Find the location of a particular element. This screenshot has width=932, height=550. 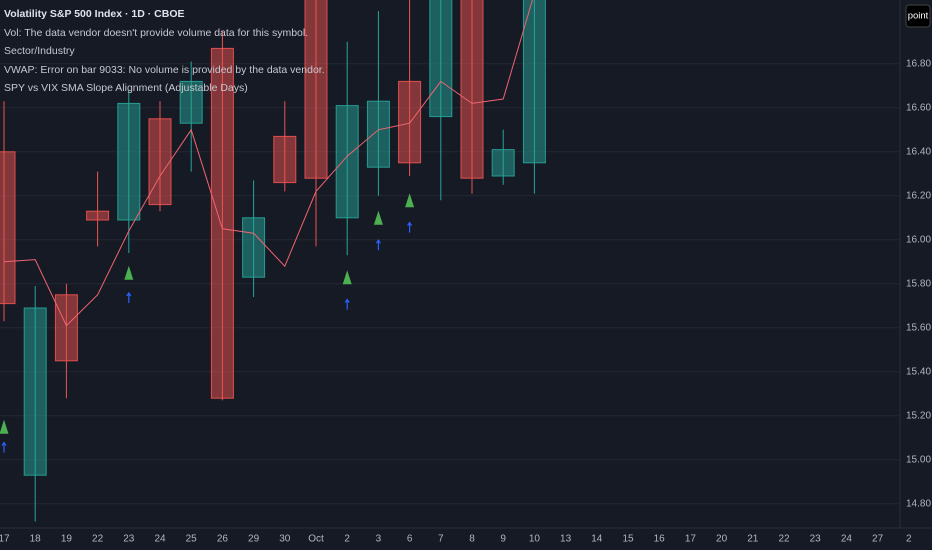

x-tick-label: 14 is located at coordinates (597, 539).